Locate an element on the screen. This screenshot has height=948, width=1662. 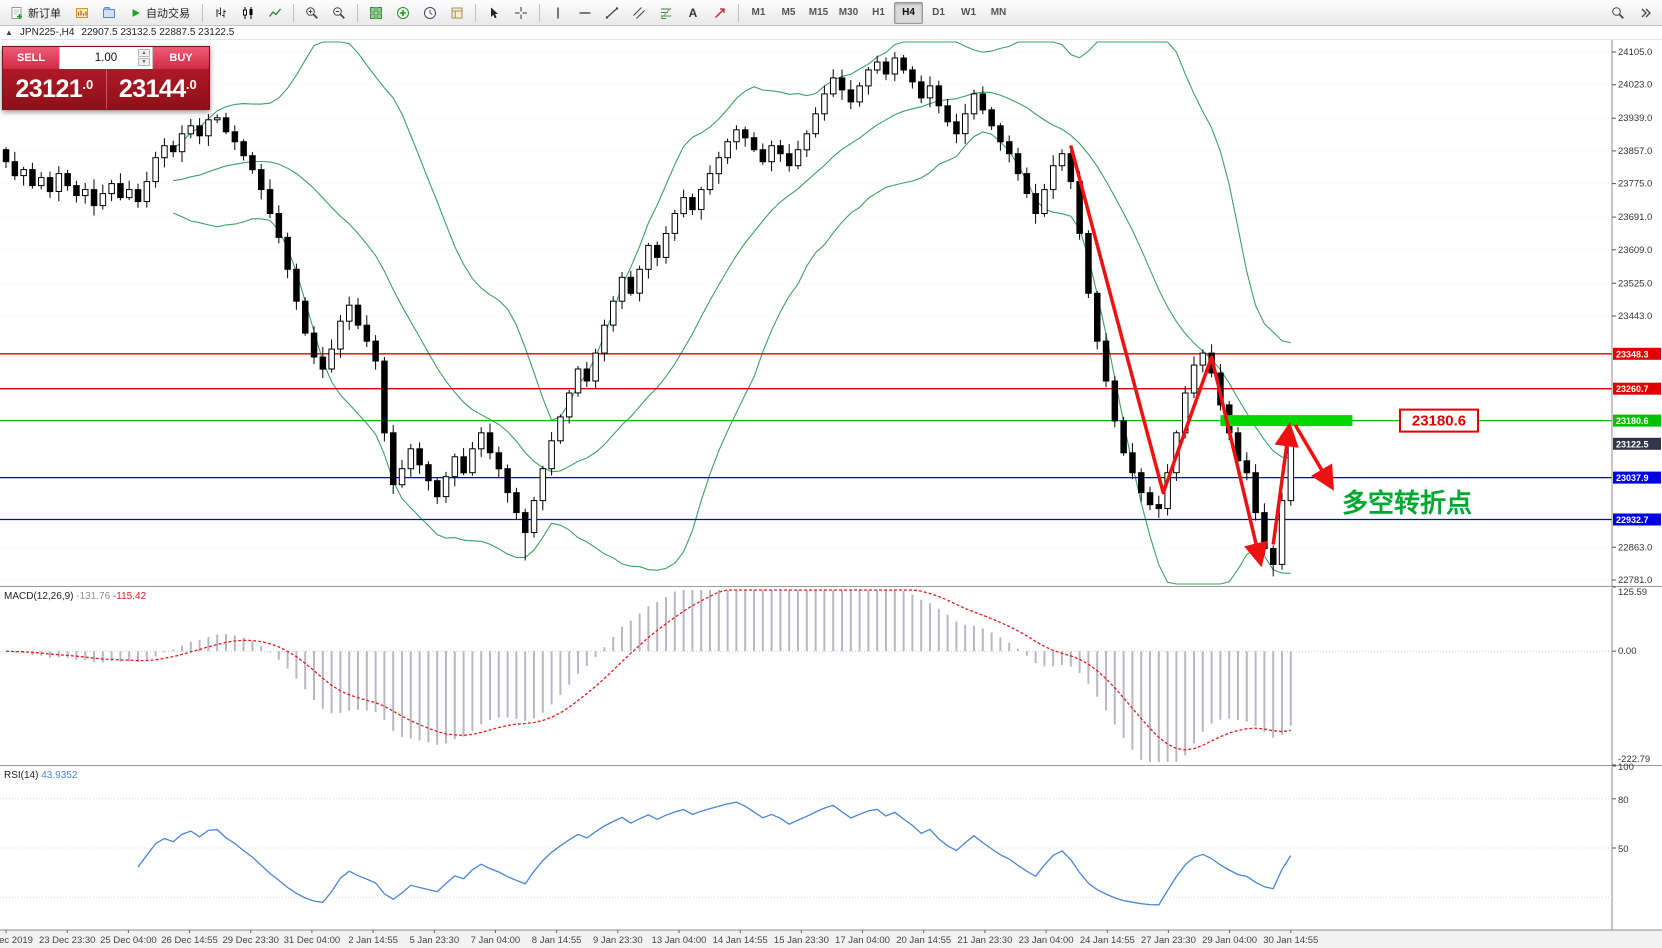
time-axis-label: 25 Dec 04:00 is located at coordinates (128, 940).